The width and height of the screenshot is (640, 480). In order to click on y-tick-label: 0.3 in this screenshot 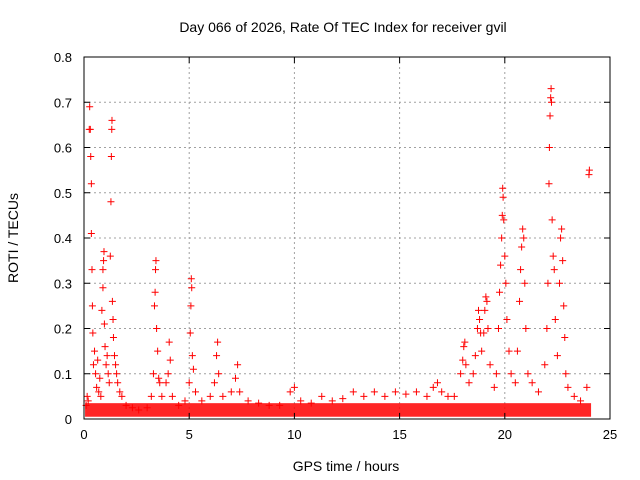, I will do `click(63, 283)`.